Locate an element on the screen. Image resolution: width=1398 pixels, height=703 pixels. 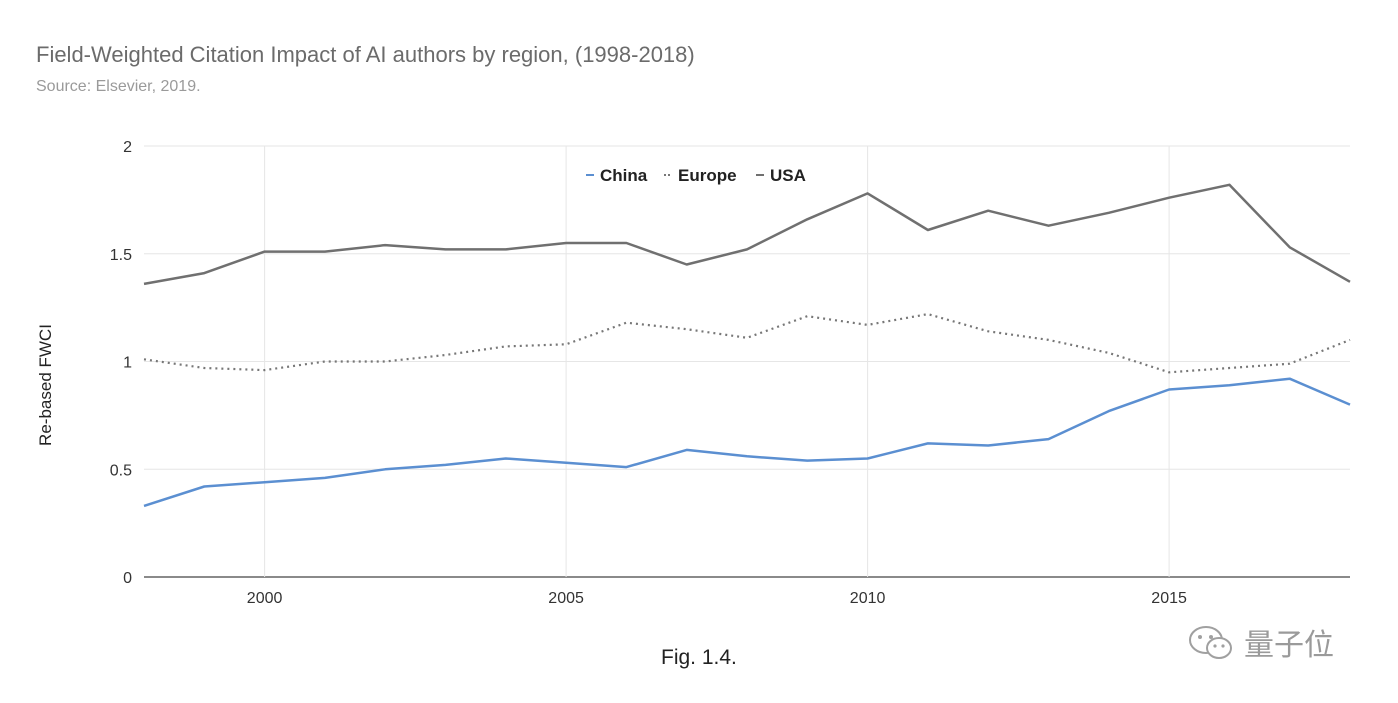
legend-label-china: China is located at coordinates (624, 175).